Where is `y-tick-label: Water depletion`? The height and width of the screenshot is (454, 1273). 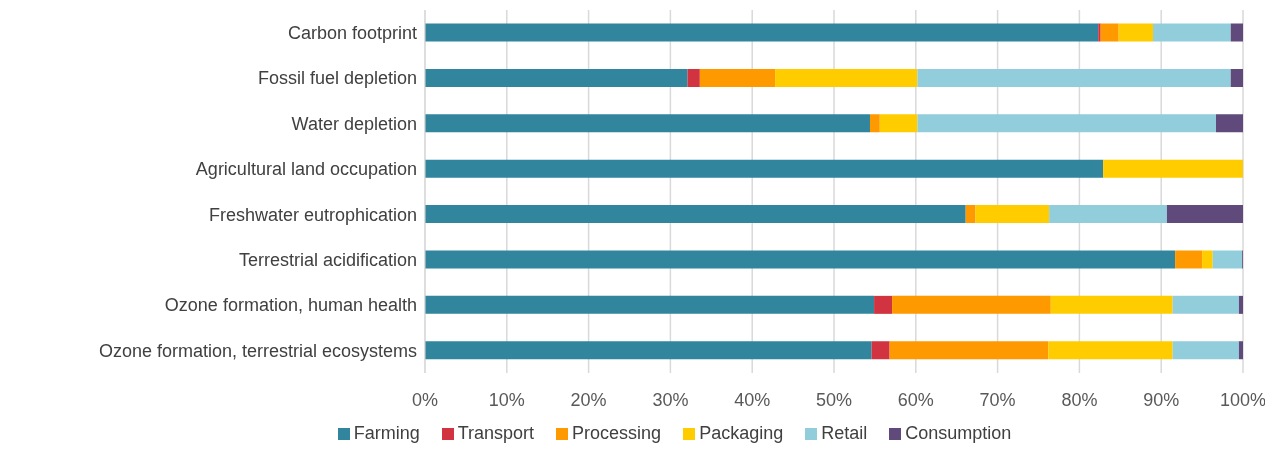
y-tick-label: Water depletion is located at coordinates (354, 123).